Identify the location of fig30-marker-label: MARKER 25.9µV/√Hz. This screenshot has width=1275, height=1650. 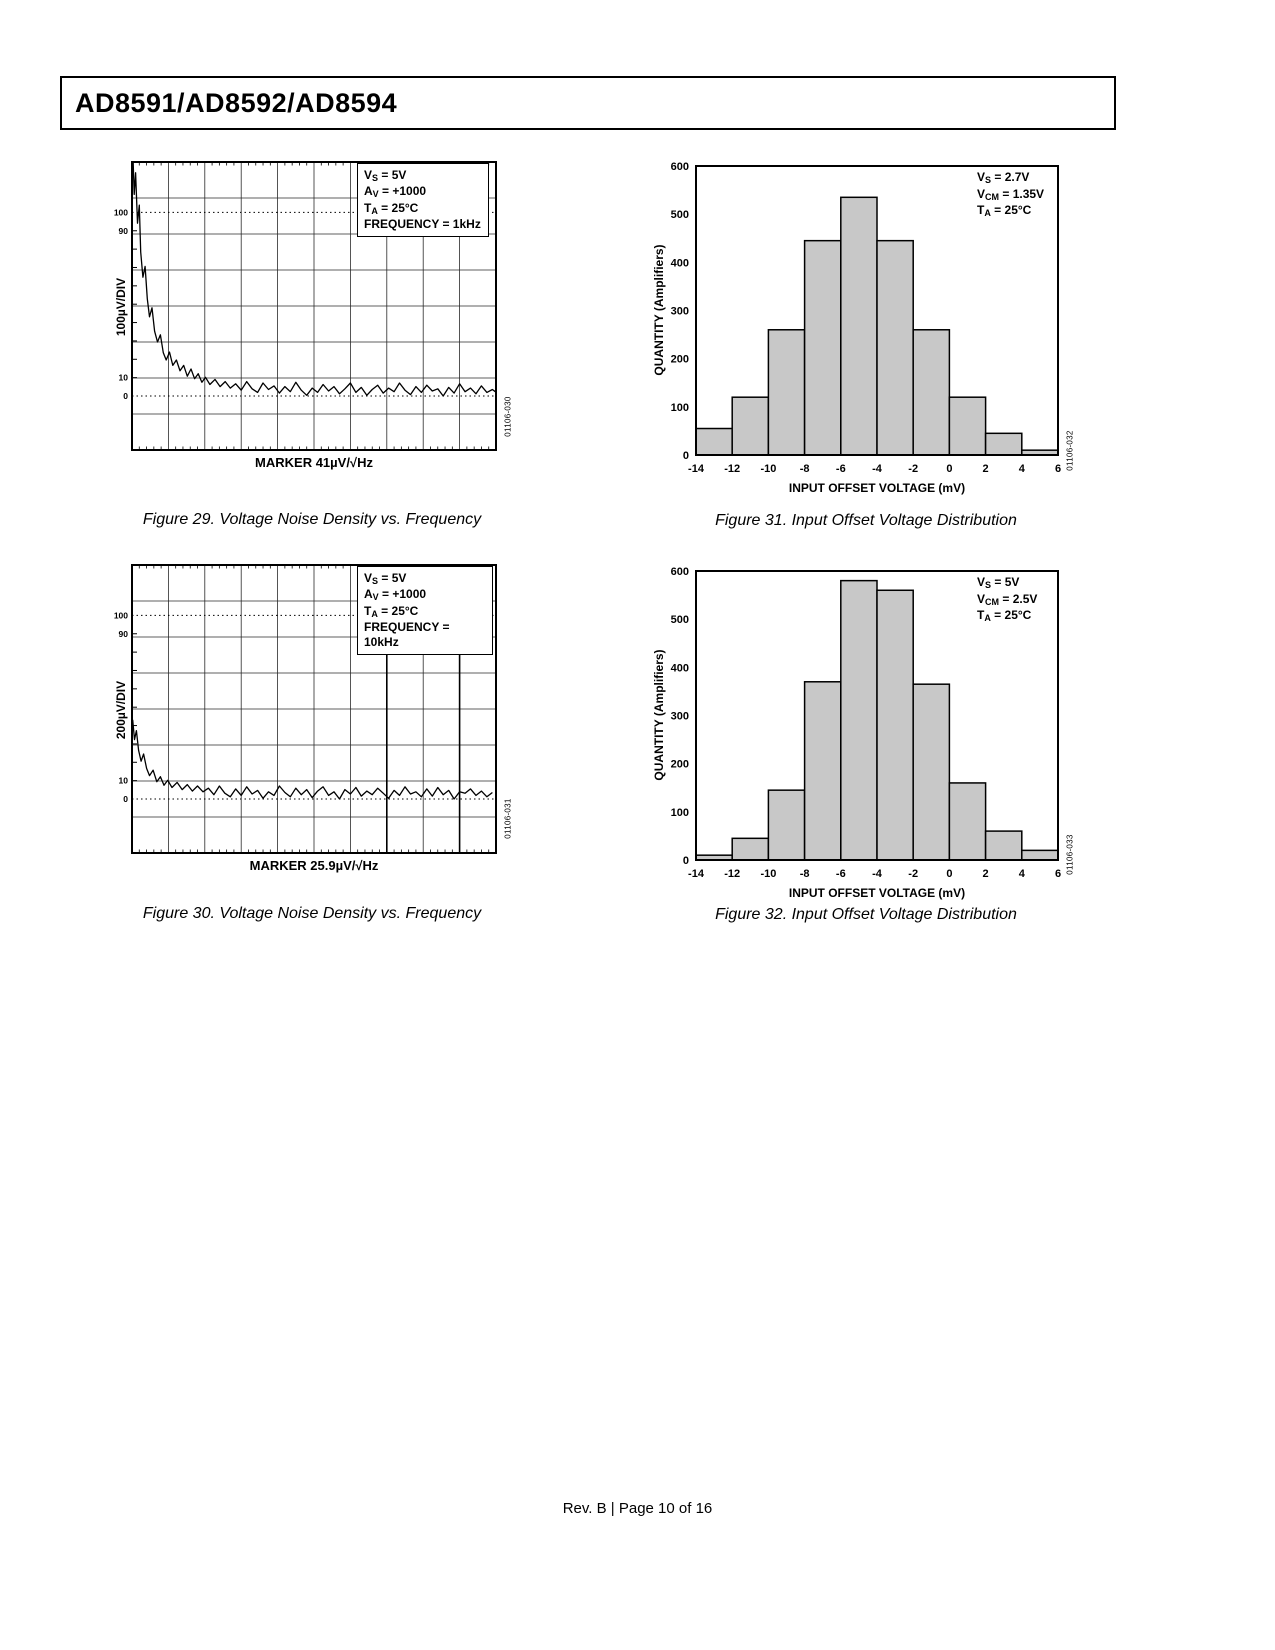
(314, 865).